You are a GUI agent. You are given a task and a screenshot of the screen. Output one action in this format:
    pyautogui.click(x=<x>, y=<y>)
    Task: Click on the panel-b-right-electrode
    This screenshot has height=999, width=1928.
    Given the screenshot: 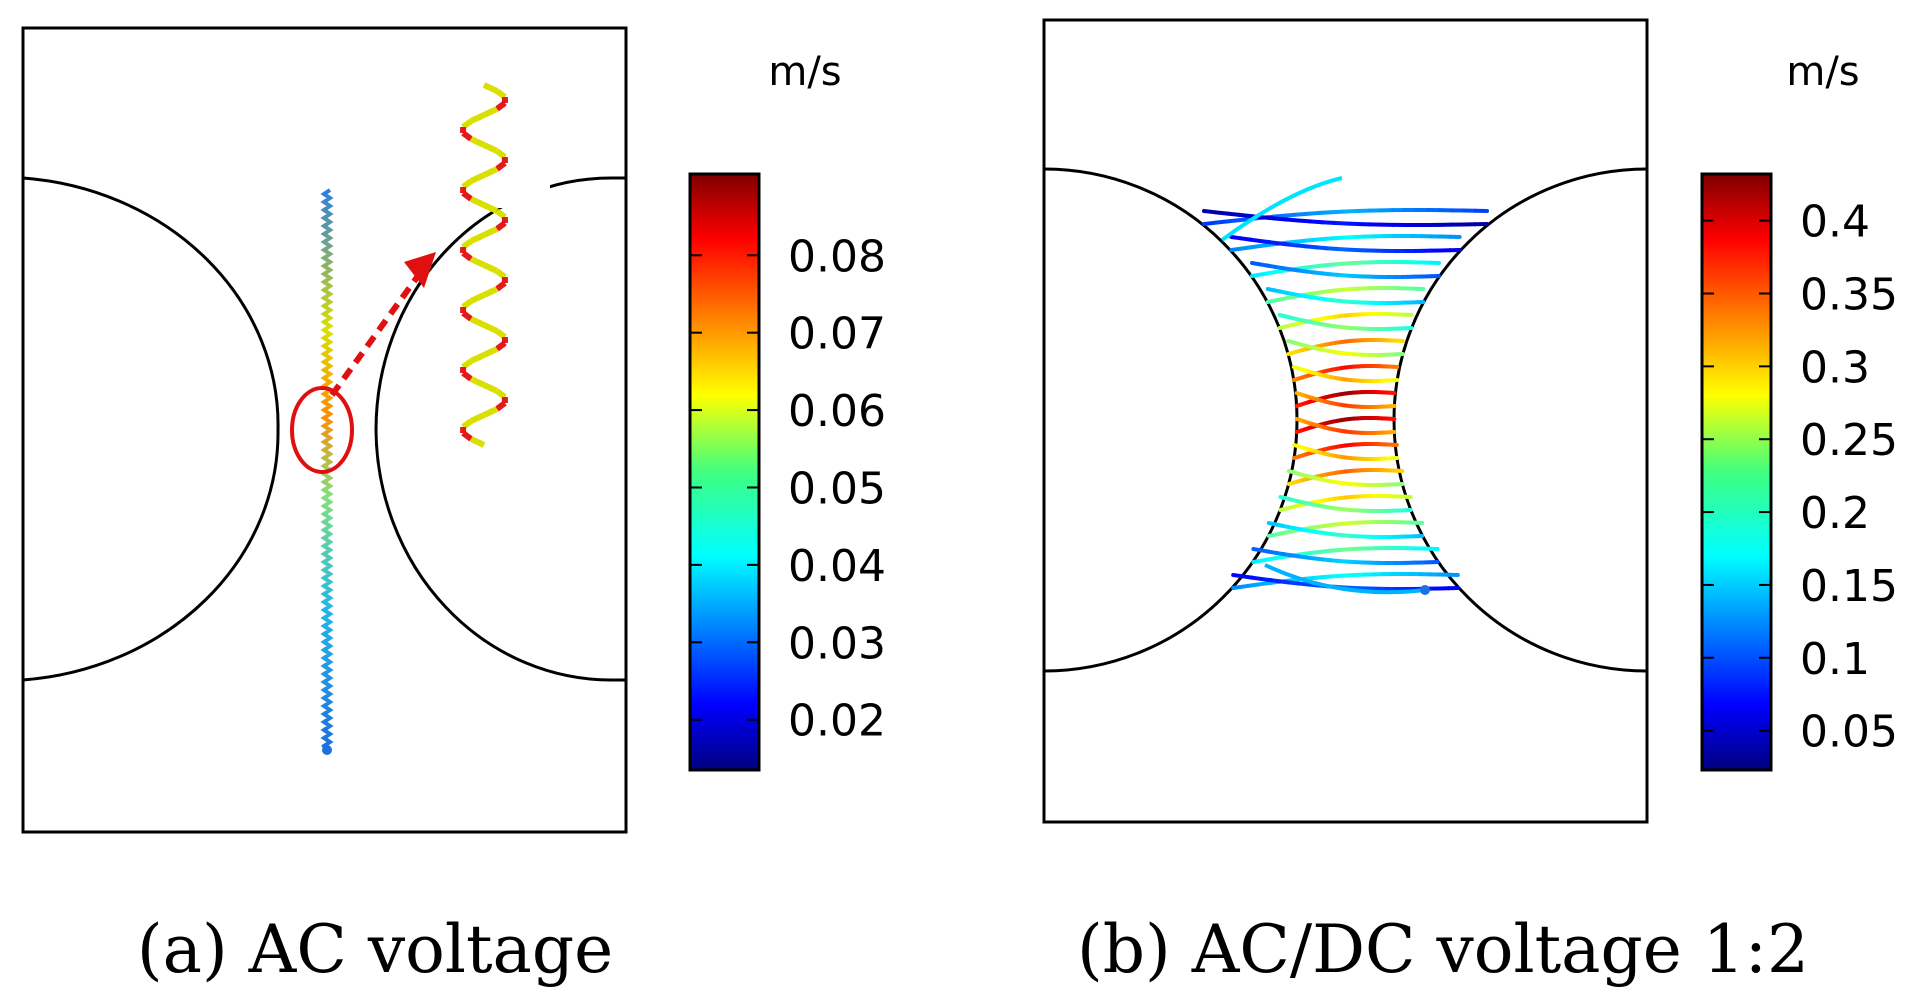 What is the action you would take?
    pyautogui.click(x=1520, y=420)
    